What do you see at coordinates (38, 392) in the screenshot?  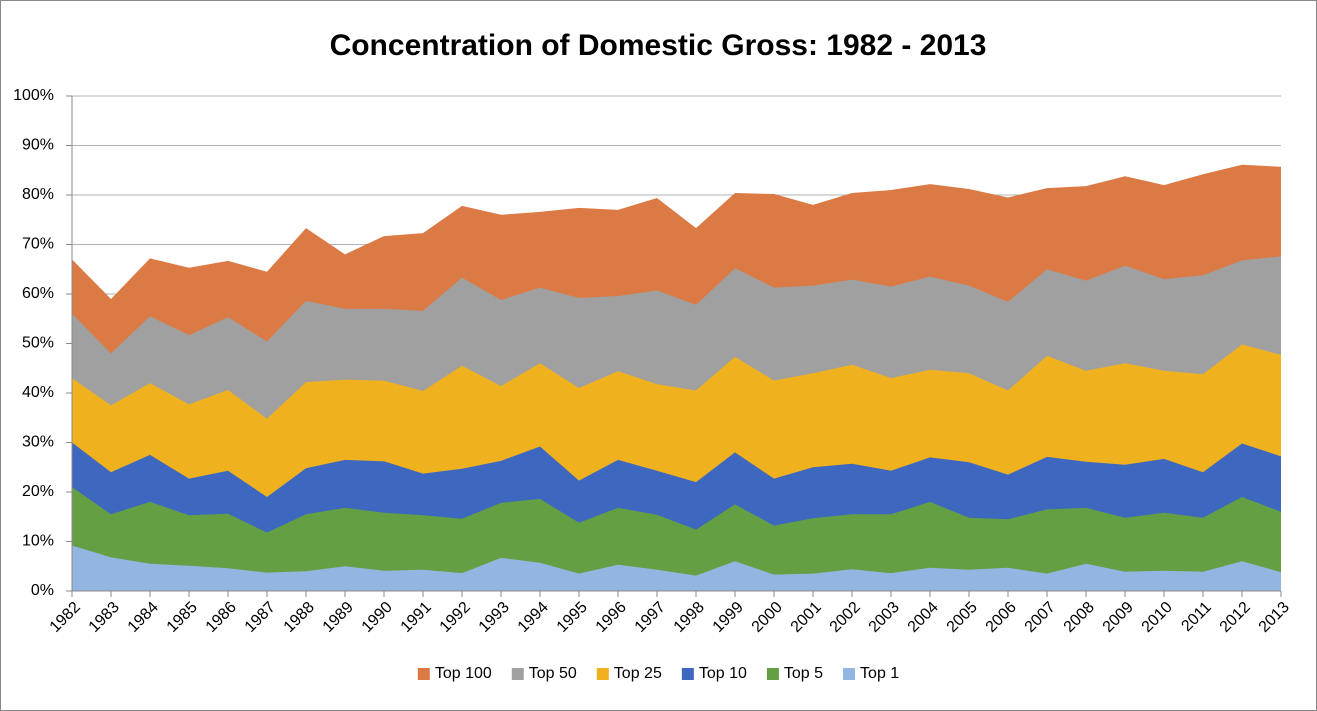 I see `y-tick-label: 40%` at bounding box center [38, 392].